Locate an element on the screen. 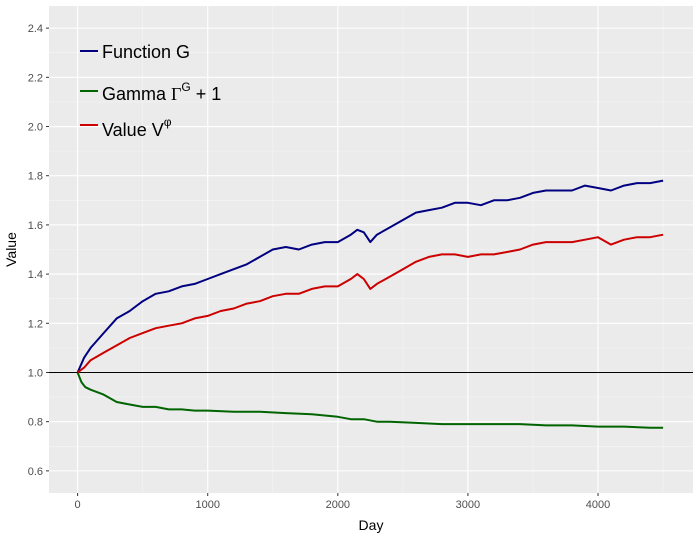  legend-item-gamma: Gamma ΓG + 1 is located at coordinates (150, 92).